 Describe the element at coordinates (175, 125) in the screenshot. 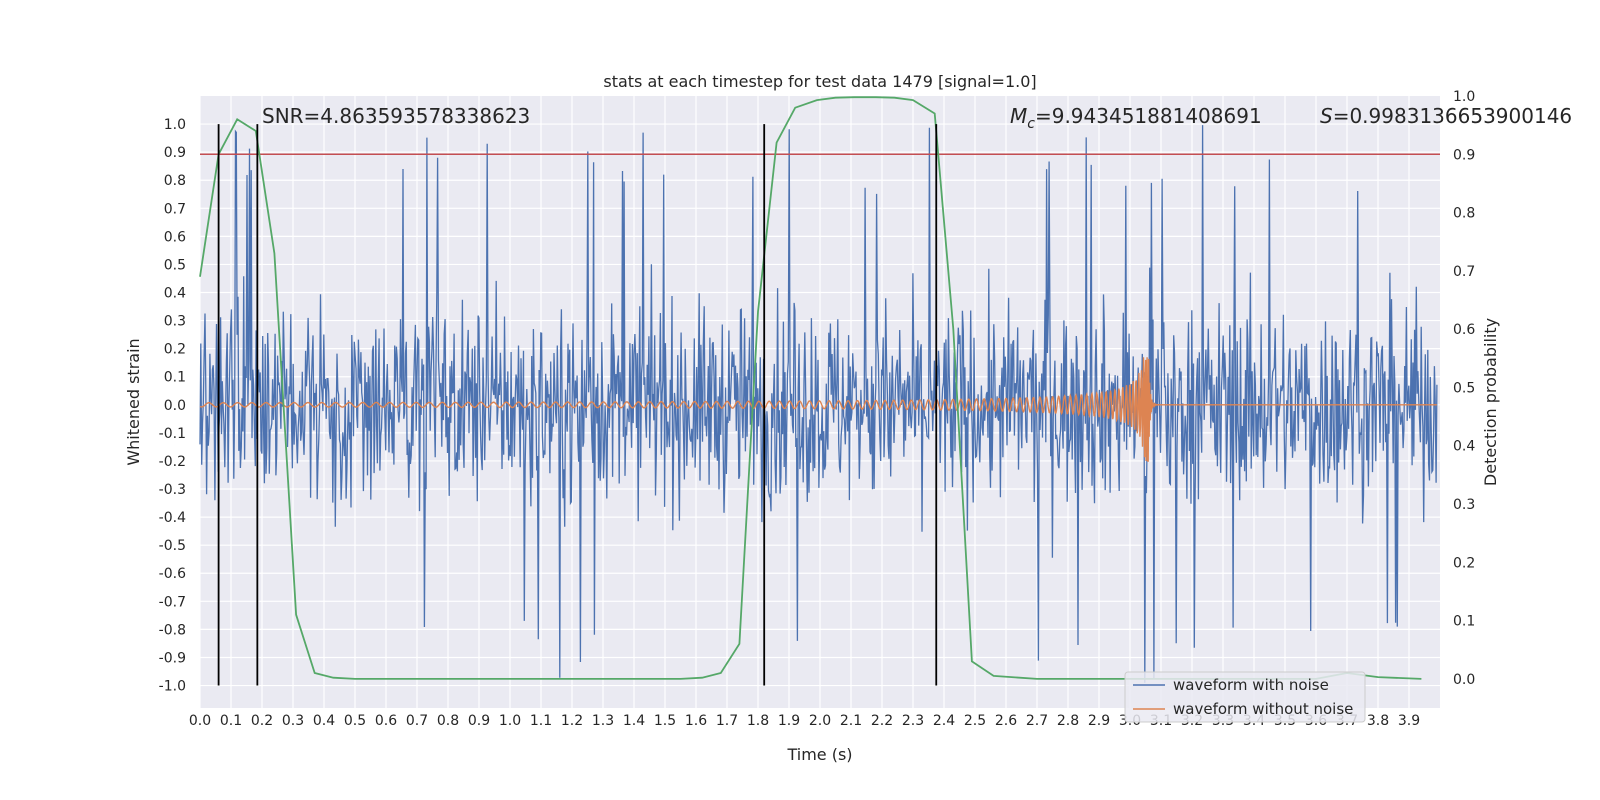

I see `y-left-tick-label: 1.0` at that location.